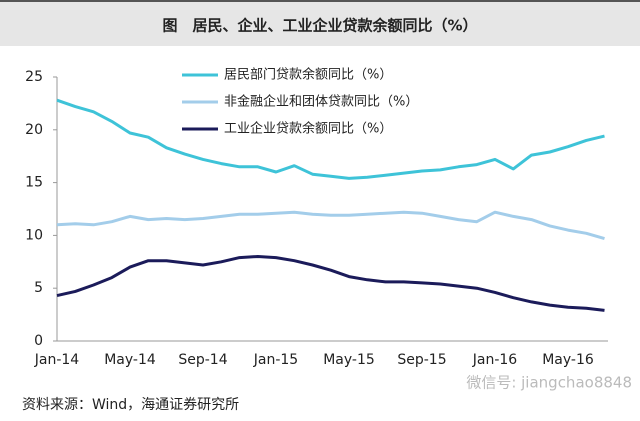 The width and height of the screenshot is (640, 421). I want to click on x-tick-label: May-15, so click(349, 360).